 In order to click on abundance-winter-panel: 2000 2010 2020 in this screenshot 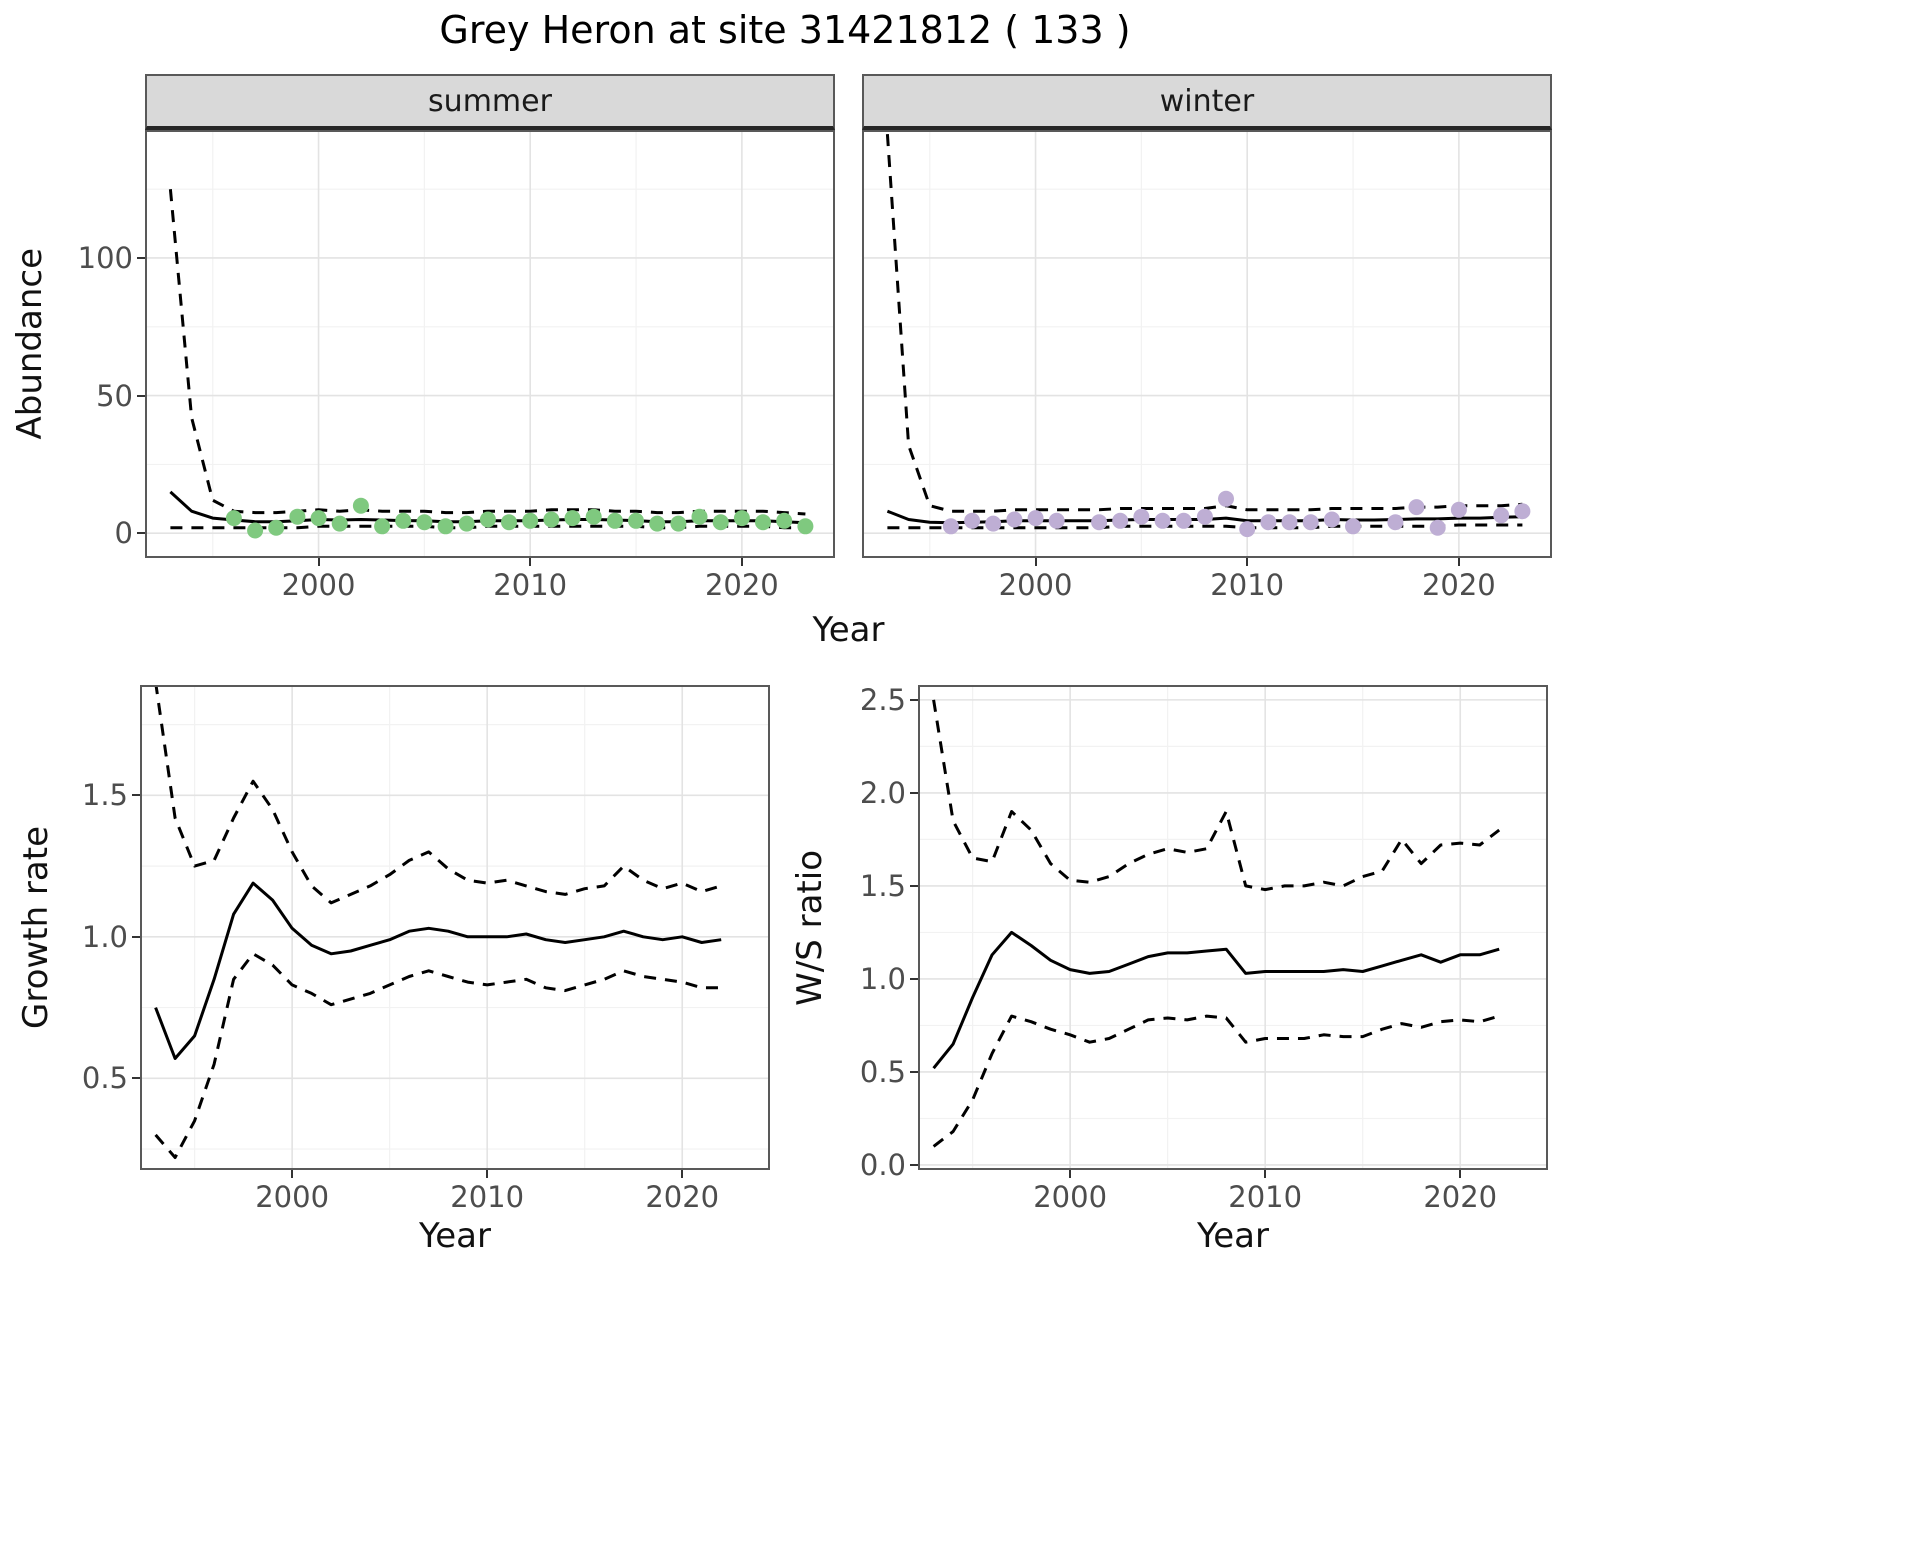, I will do `click(1207, 366)`.